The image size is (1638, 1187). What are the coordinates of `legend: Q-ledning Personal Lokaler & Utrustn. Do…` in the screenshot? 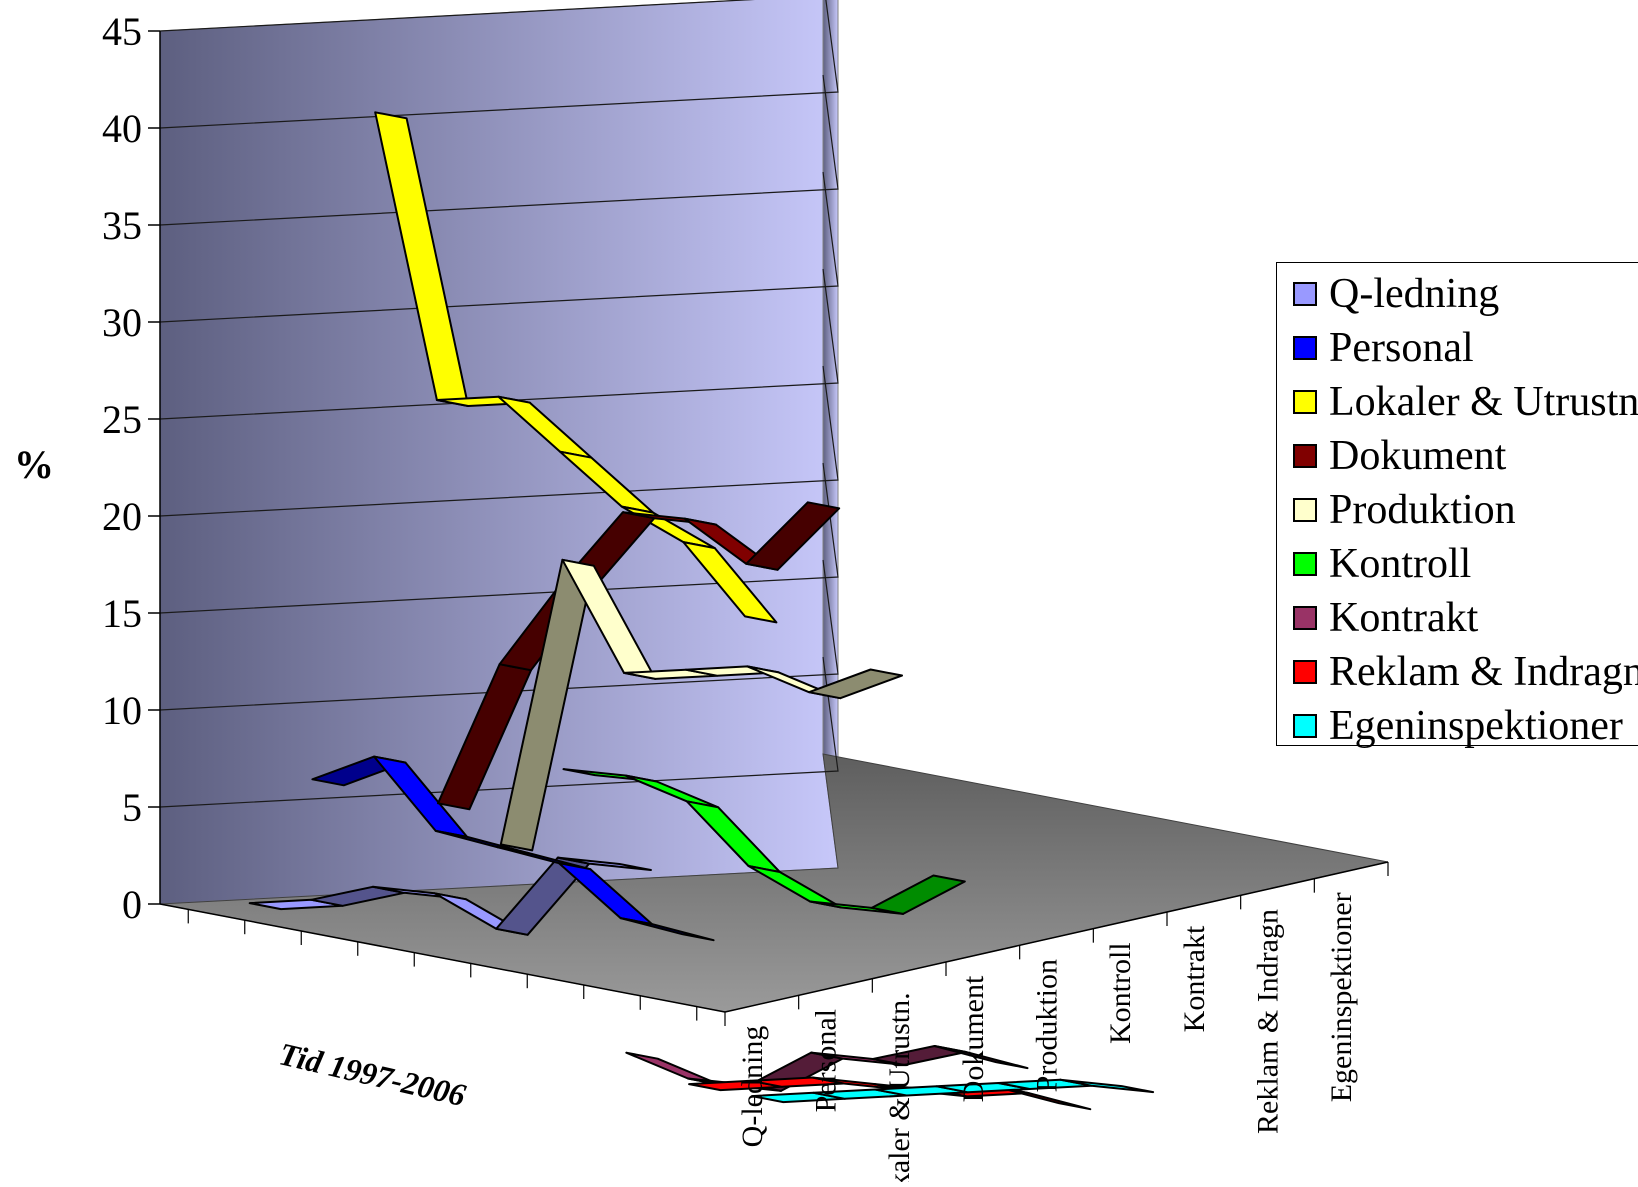 It's located at (1457, 504).